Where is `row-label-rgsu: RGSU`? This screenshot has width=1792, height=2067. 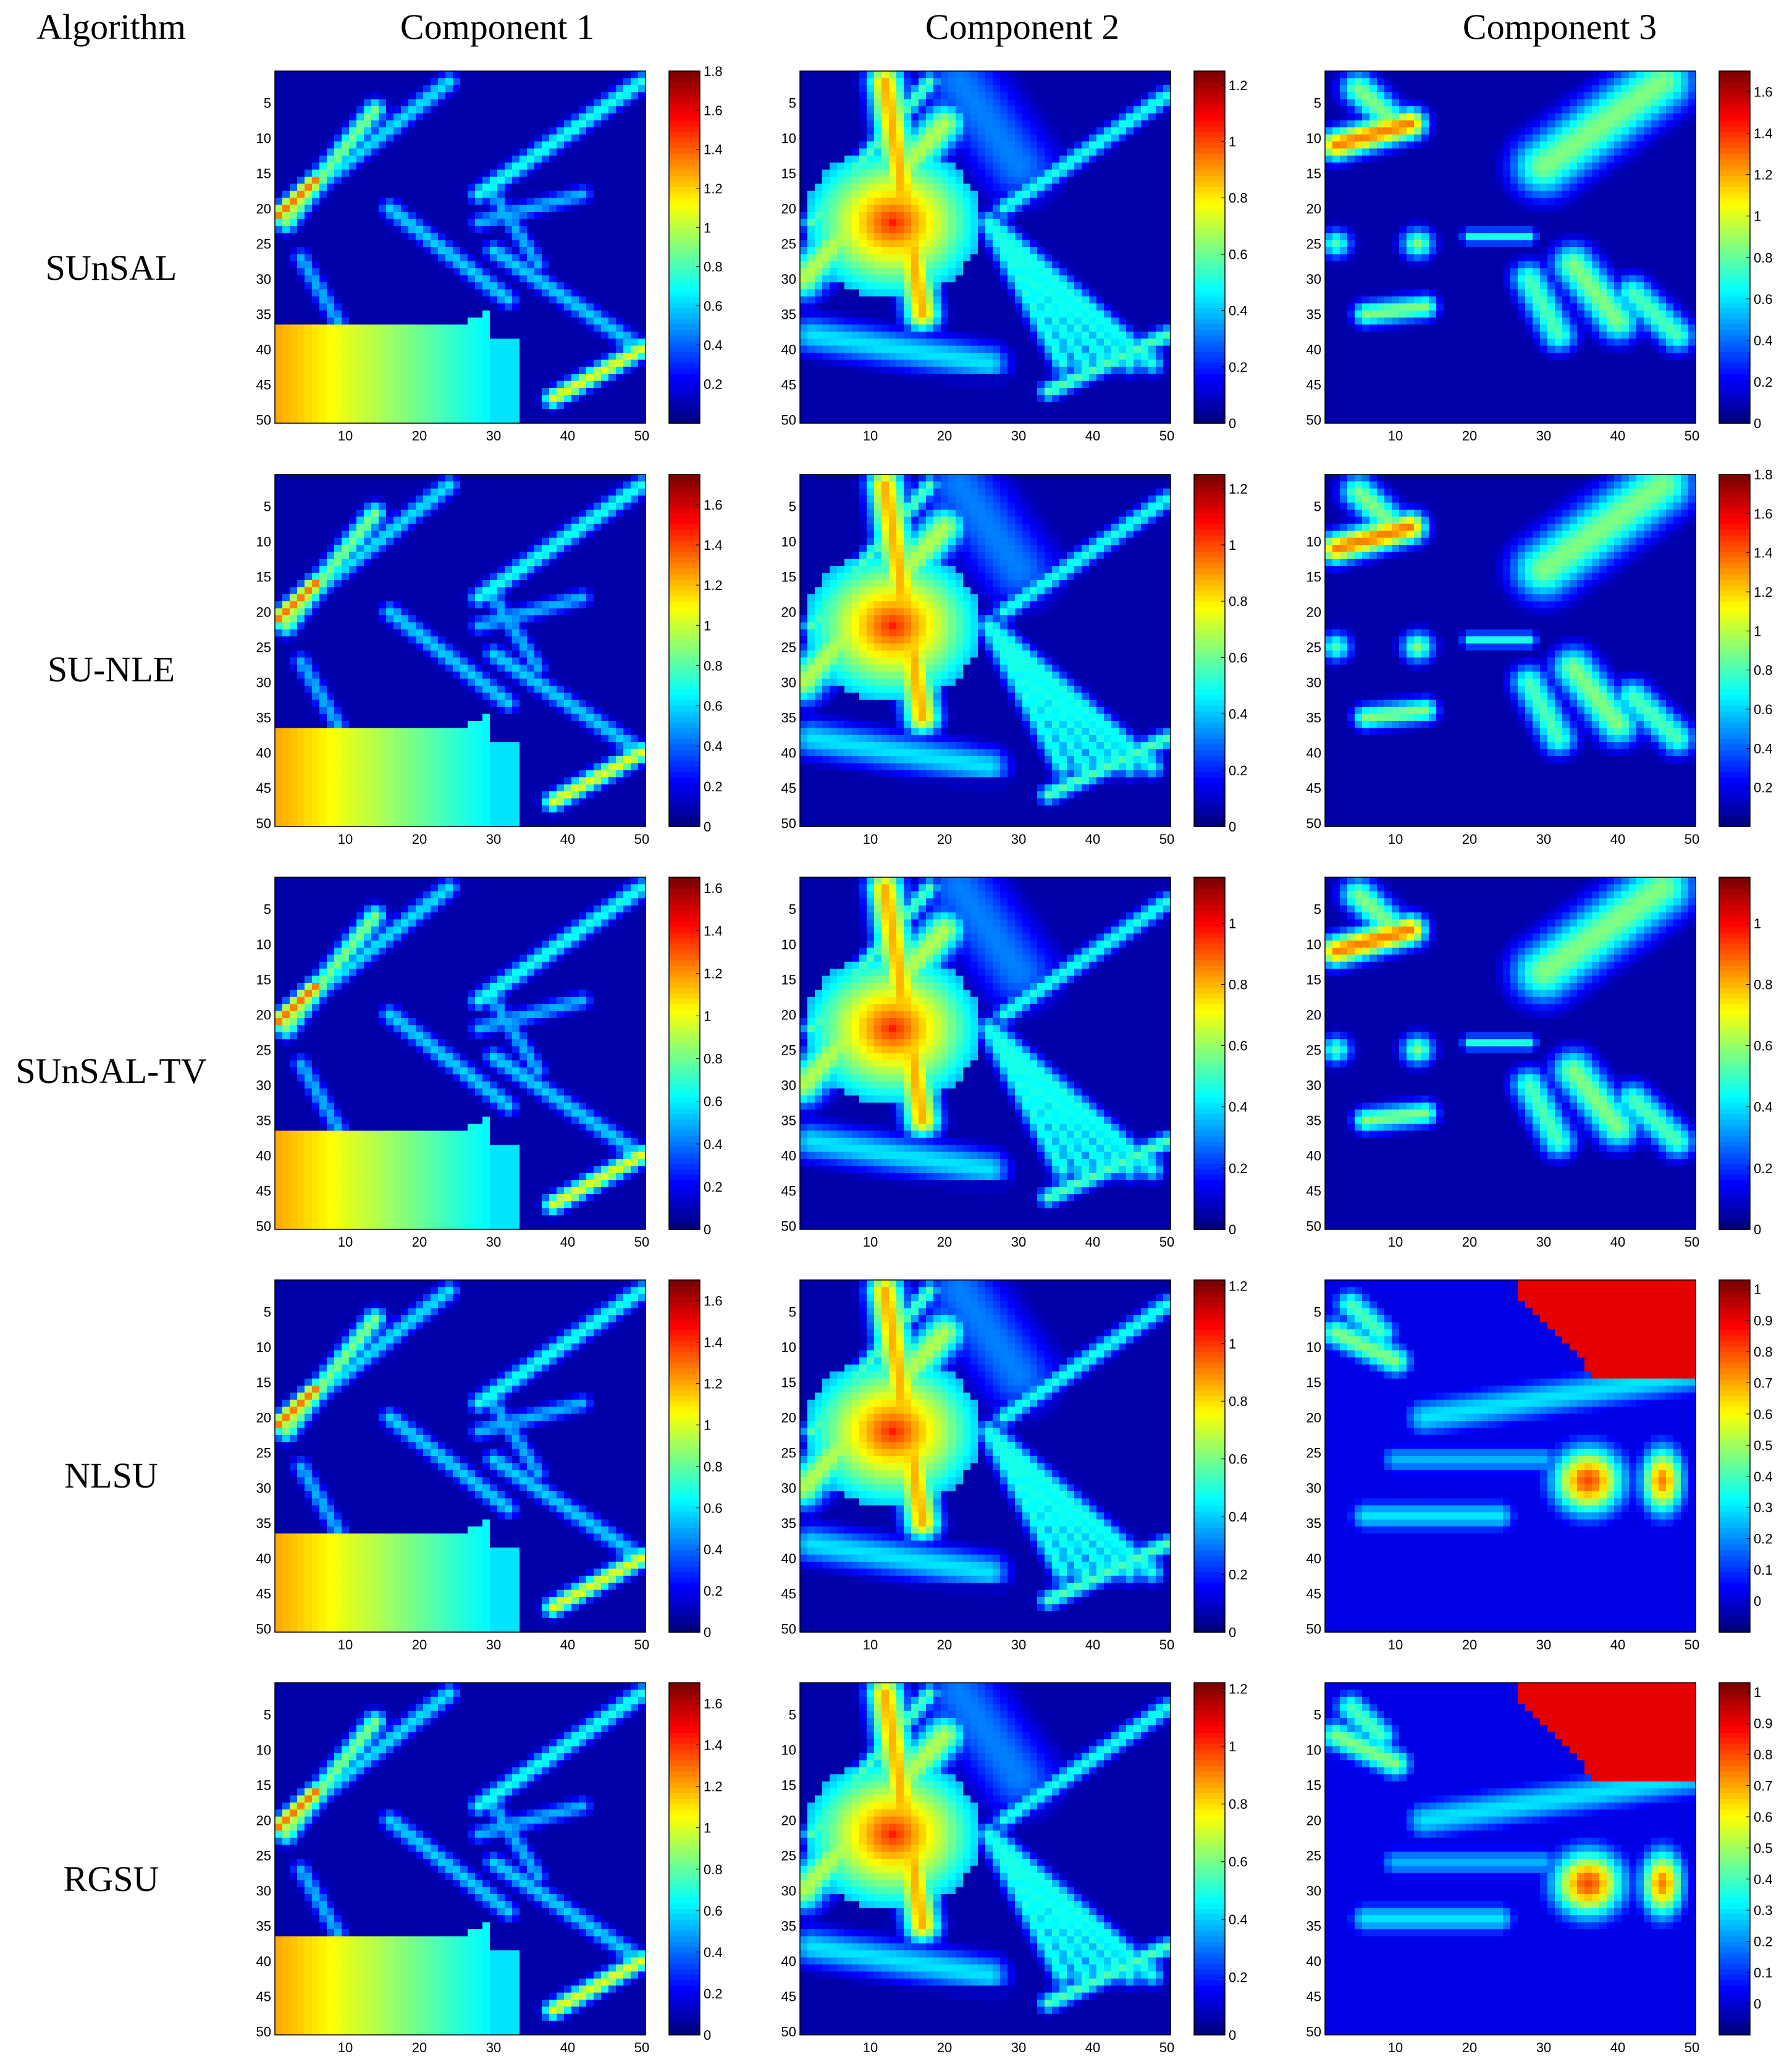
row-label-rgsu: RGSU is located at coordinates (111, 1879).